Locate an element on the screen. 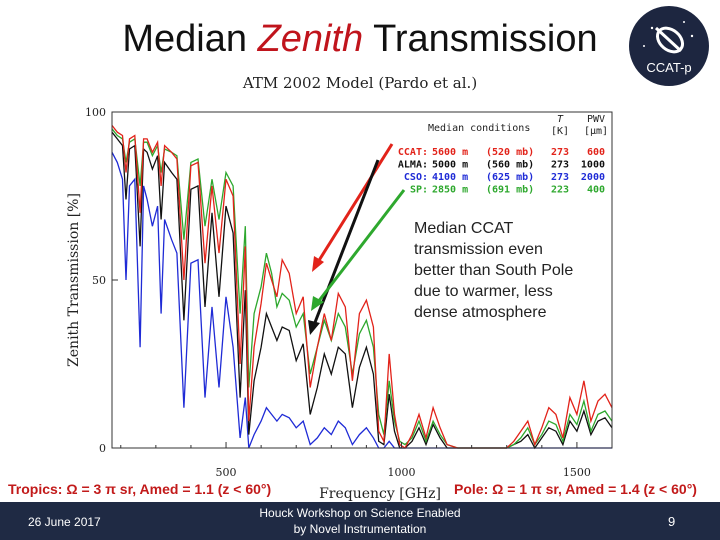 The height and width of the screenshot is (540, 720). legend-altitude: 4100 m is located at coordinates (450, 177).